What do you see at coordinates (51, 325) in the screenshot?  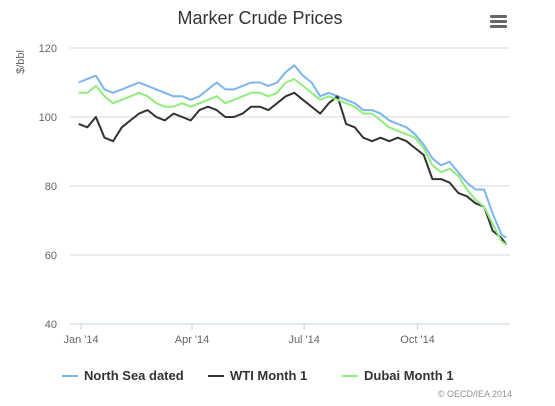 I see `y-tick-label: 40` at bounding box center [51, 325].